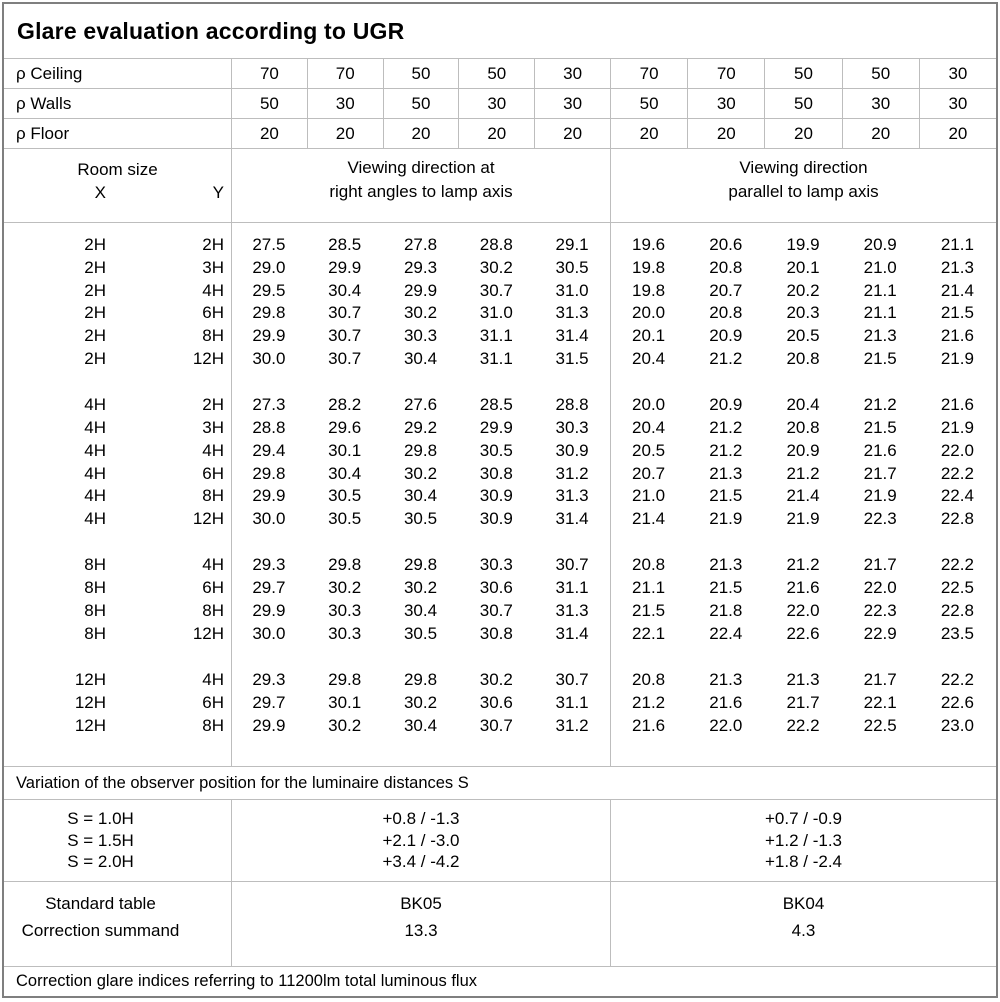  I want to click on ugr-value-parallel: 20.4, so click(803, 405).